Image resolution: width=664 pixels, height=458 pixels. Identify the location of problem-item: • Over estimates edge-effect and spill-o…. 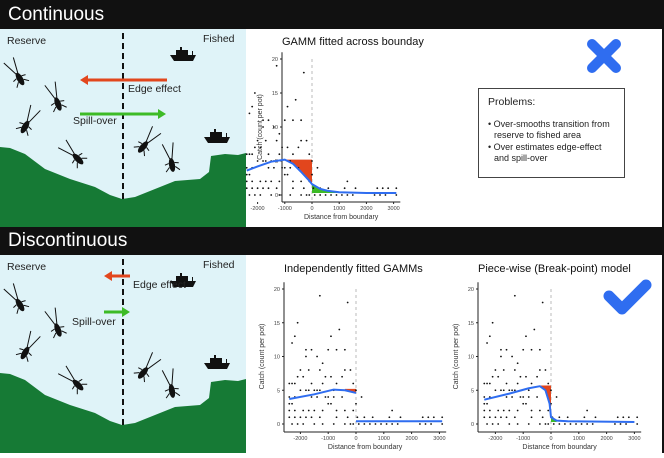
(545, 152).